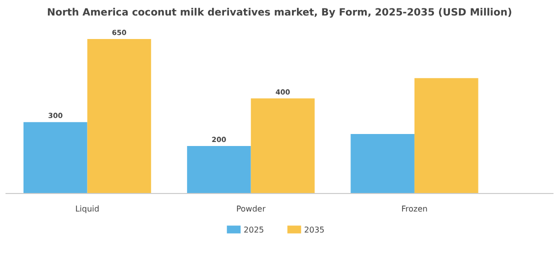 The image size is (560, 280). Describe the element at coordinates (251, 209) in the screenshot. I see `x-tick-label: Powder` at that location.